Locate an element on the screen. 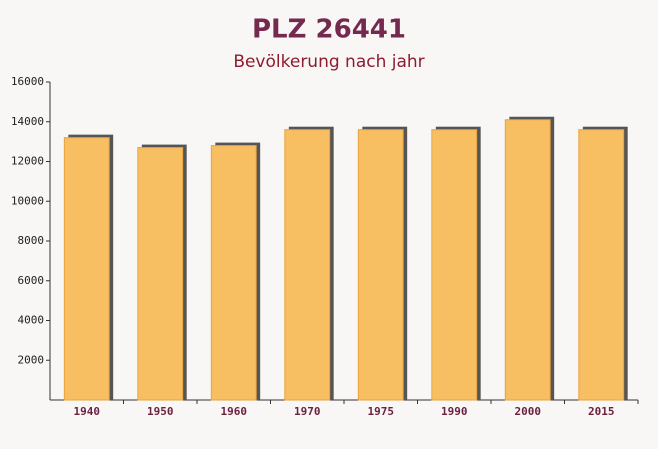  y-tick-label: 4000 is located at coordinates (31, 320).